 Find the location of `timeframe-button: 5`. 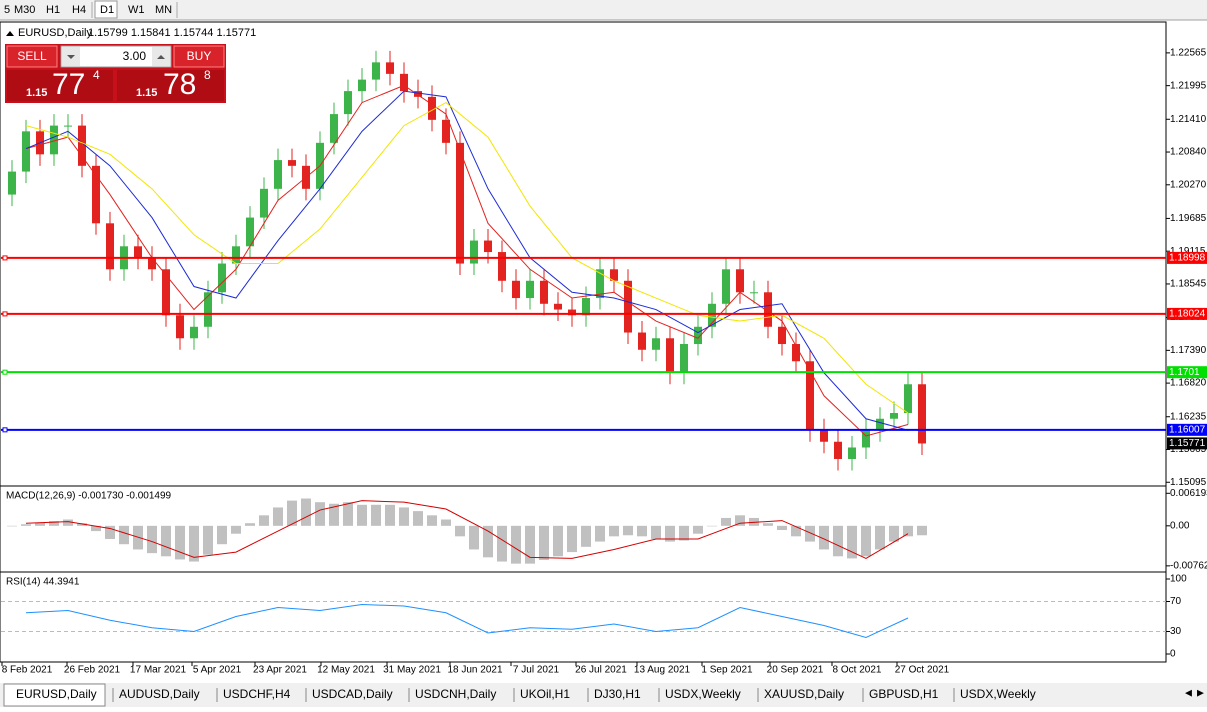

timeframe-button: 5 is located at coordinates (7, 10).